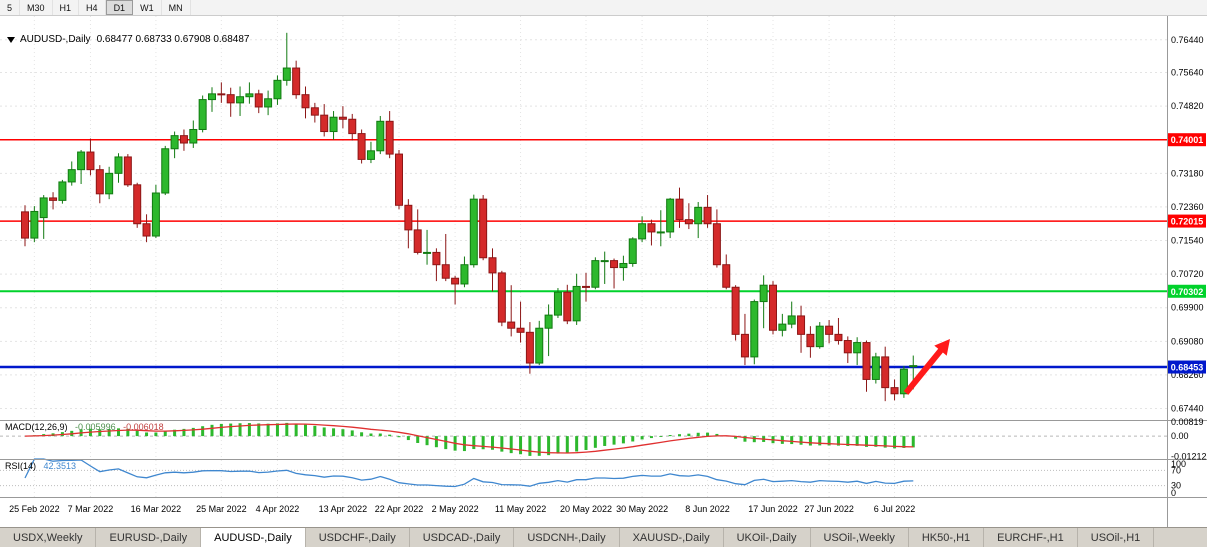  Describe the element at coordinates (358, 537) in the screenshot. I see `tab-usdchf-daily: USDCHF-,Daily` at that location.